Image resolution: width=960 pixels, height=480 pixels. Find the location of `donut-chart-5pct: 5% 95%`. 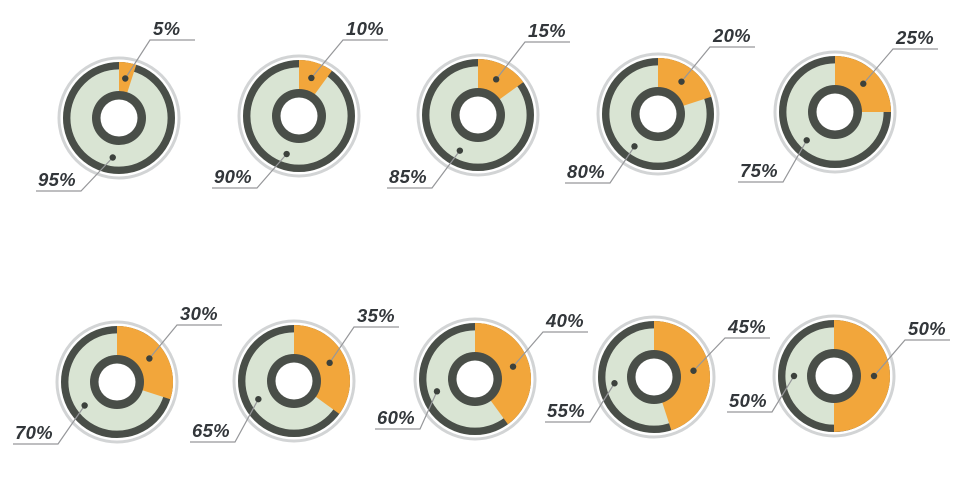

donut-chart-5pct: 5% 95% is located at coordinates (115, 105).